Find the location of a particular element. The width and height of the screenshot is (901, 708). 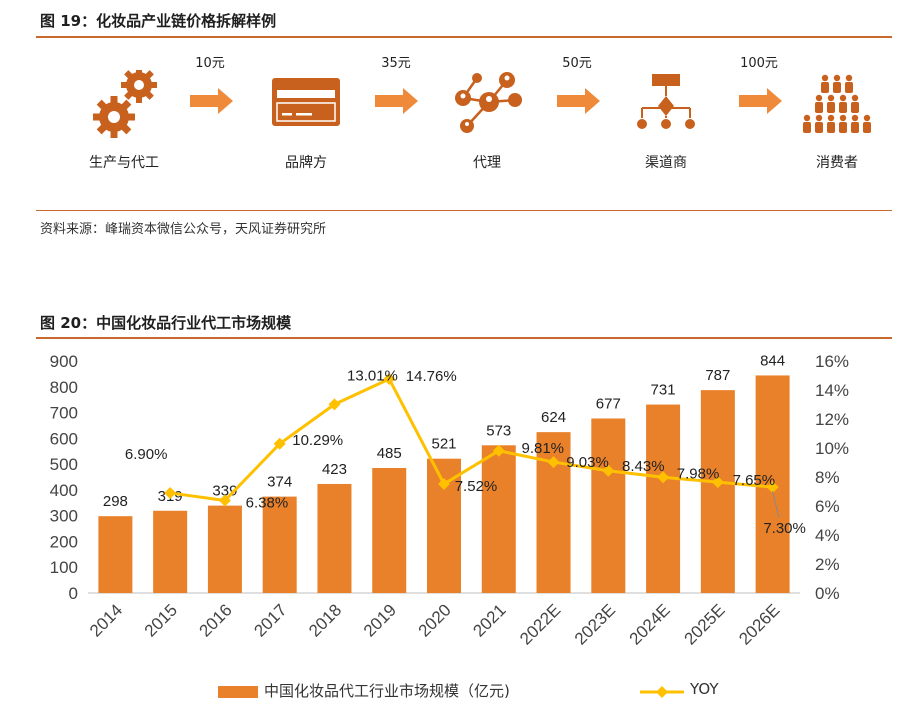

step-label: 代理 is located at coordinates (487, 163).